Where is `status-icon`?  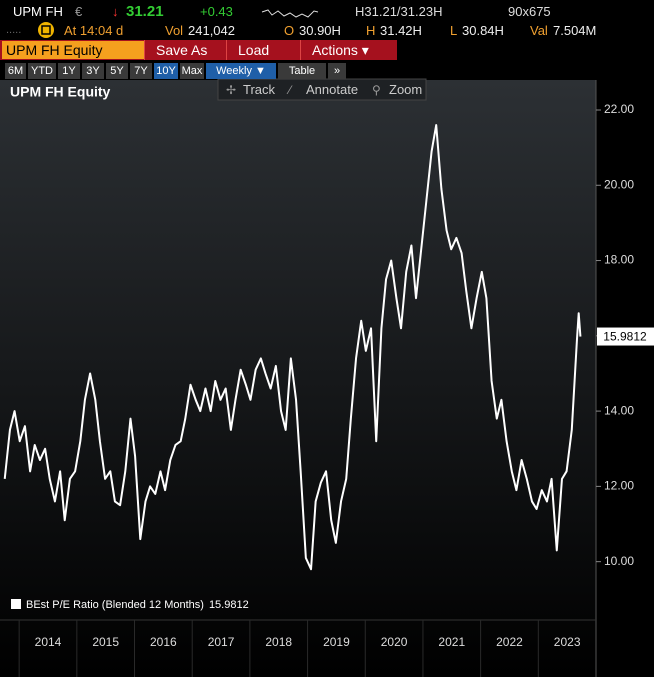 status-icon is located at coordinates (46, 30).